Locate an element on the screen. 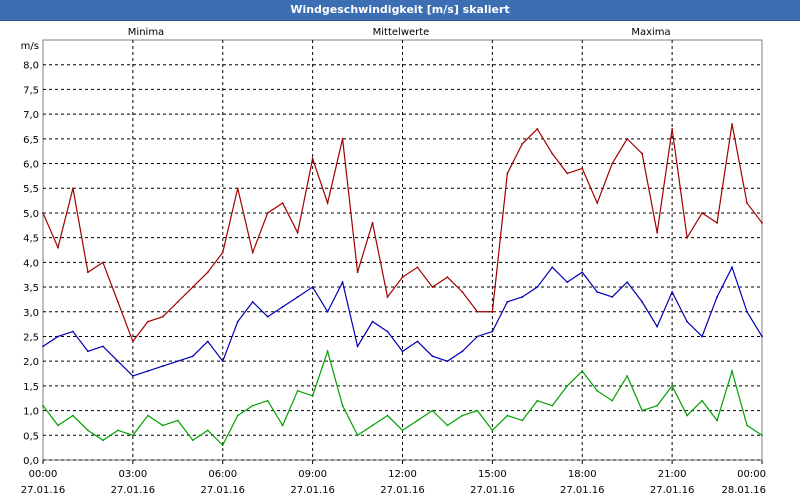 The image size is (800, 500). y-tick-label: 1,5 is located at coordinates (31, 387).